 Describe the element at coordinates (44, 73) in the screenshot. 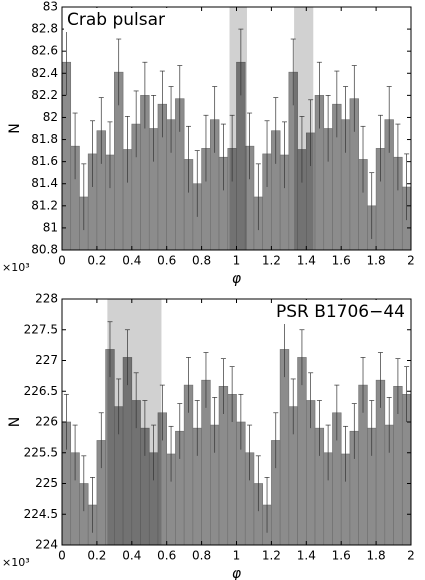

I see `y-tick-label: 82.4` at that location.